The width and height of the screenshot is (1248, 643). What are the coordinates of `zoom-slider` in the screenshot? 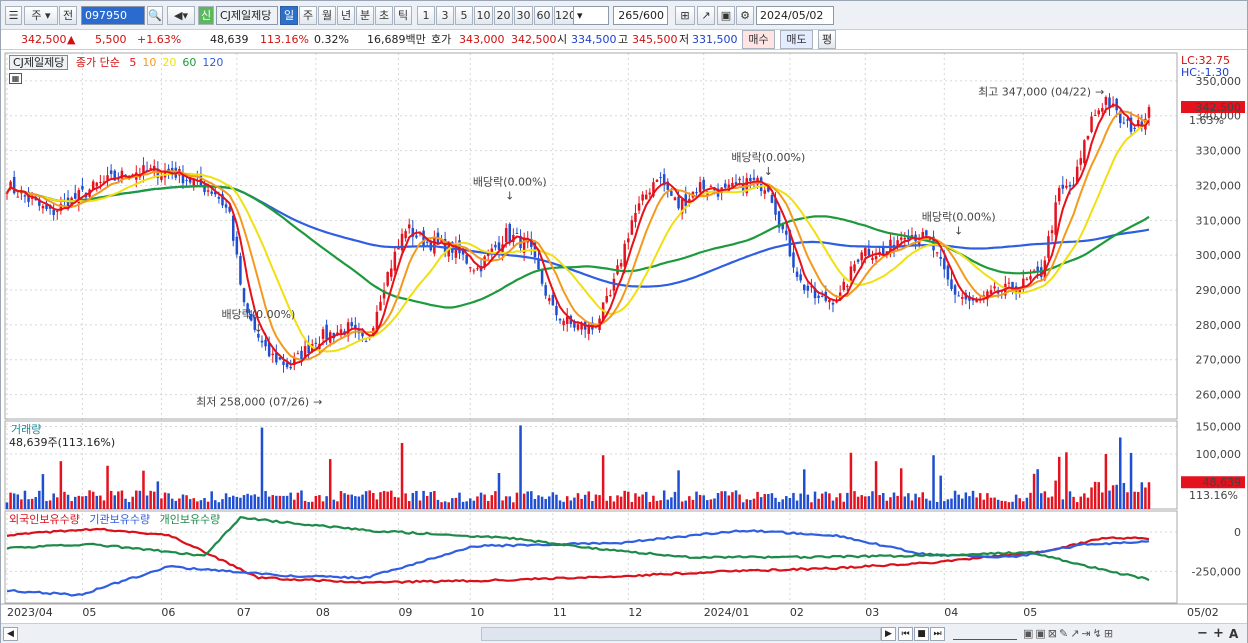 It's located at (985, 634).